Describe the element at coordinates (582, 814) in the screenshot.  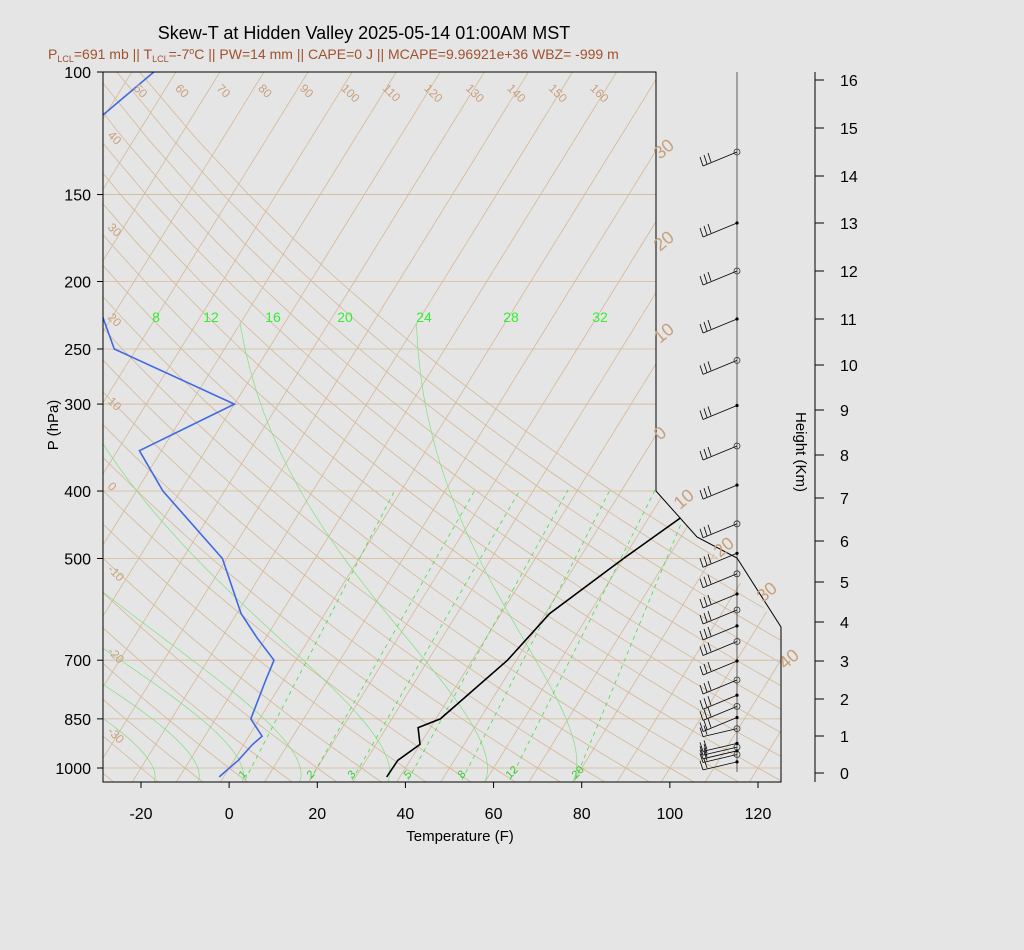
I see `temperature-tick-label: 80` at that location.